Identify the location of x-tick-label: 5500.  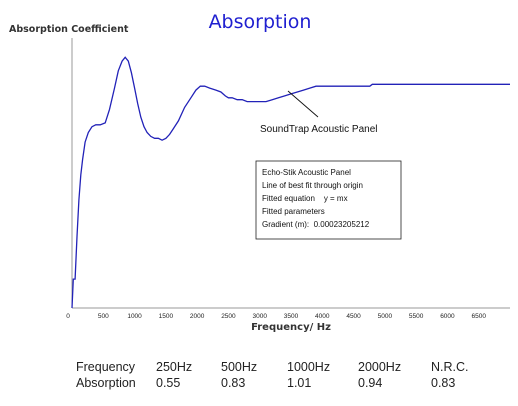
(416, 316).